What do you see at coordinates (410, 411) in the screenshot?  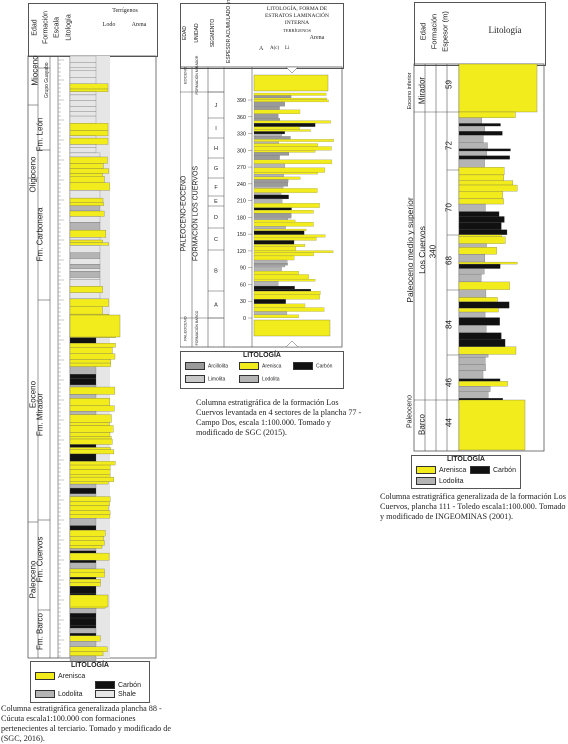 I see `col111-age-paleoceno: Paleoceno` at bounding box center [410, 411].